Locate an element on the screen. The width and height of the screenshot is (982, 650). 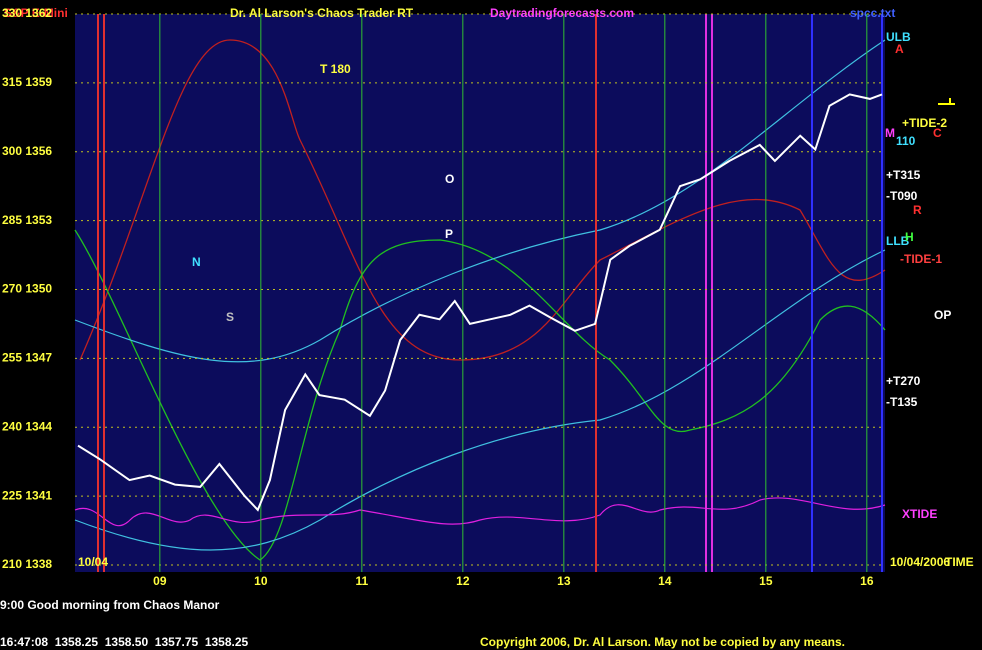
annotation: XTIDE is located at coordinates (919, 514).